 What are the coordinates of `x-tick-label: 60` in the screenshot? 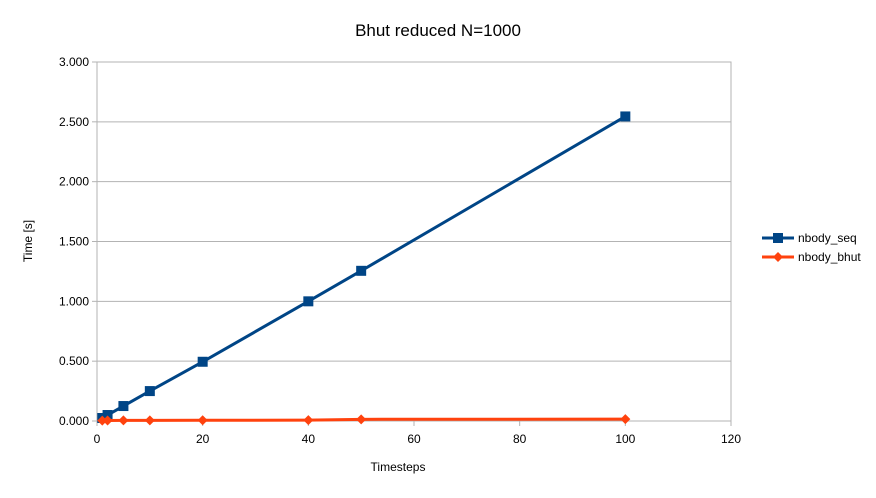 It's located at (414, 439).